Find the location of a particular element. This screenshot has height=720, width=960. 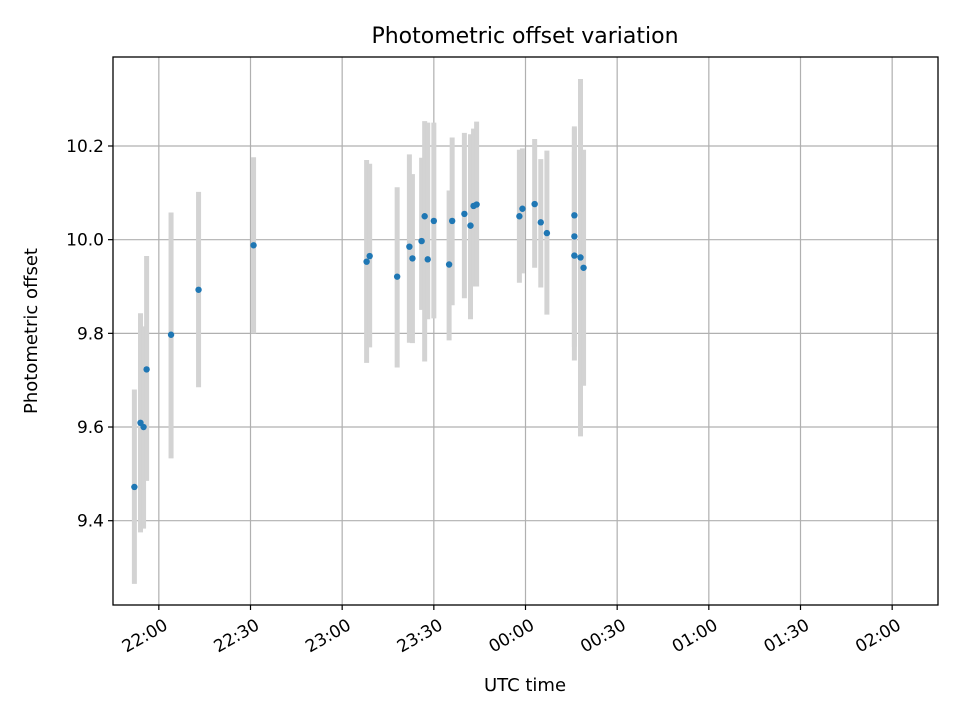

y-tick-label: 10.2 is located at coordinates (85, 147).